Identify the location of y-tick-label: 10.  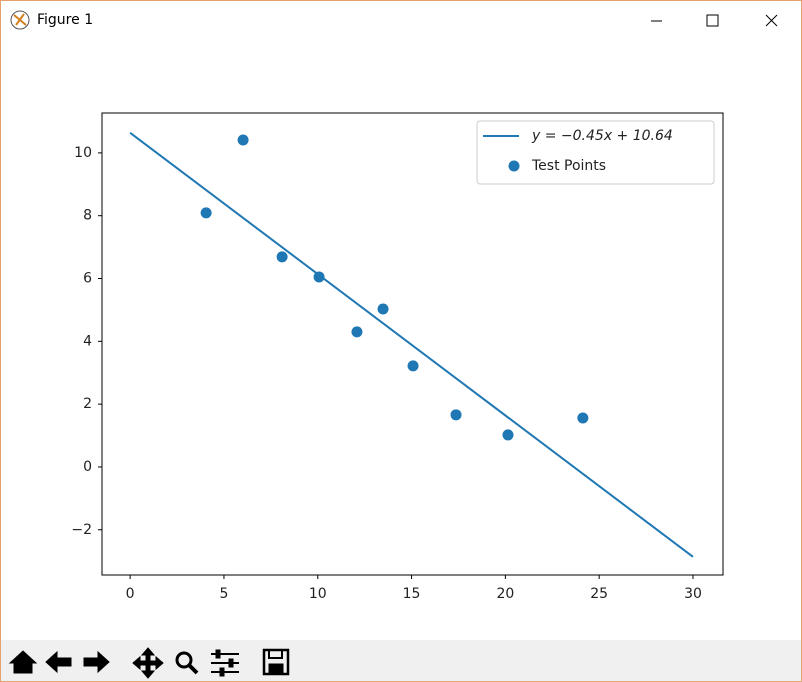
(83, 153).